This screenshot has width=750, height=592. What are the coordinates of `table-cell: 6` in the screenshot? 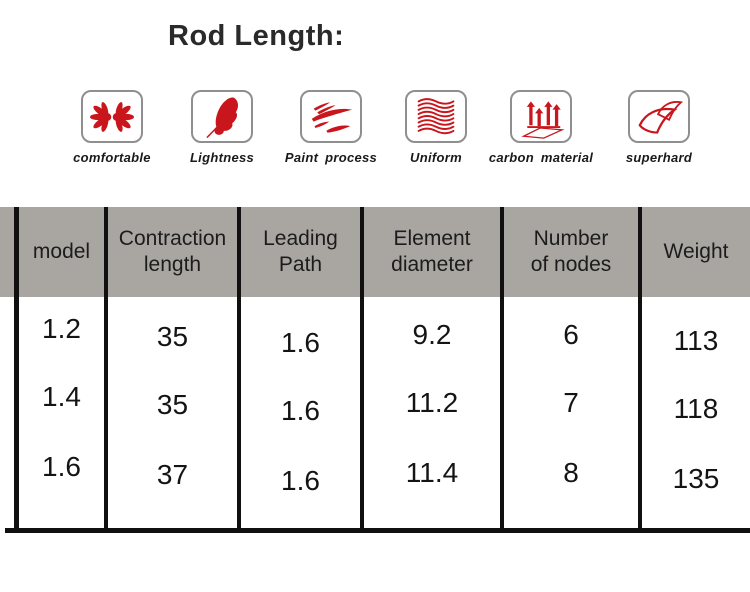 It's located at (571, 334).